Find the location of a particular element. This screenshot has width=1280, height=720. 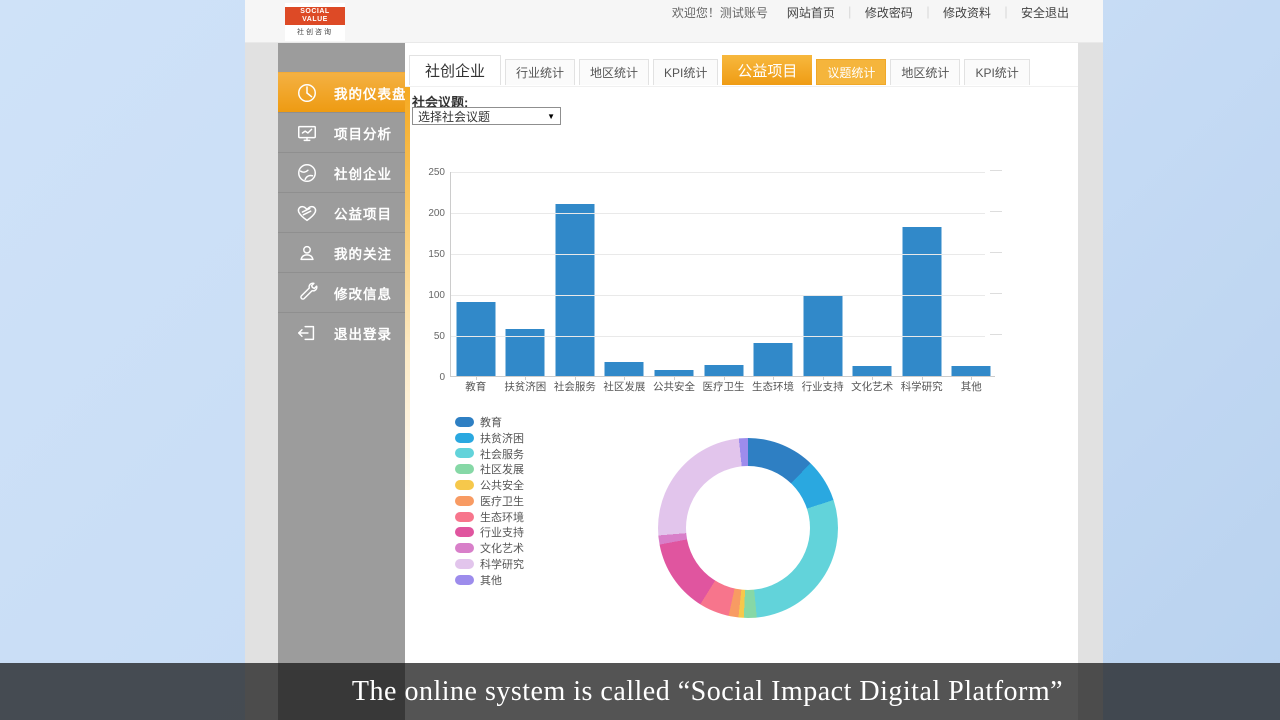

sidebar-item-6: 修改信息 is located at coordinates (341, 292).